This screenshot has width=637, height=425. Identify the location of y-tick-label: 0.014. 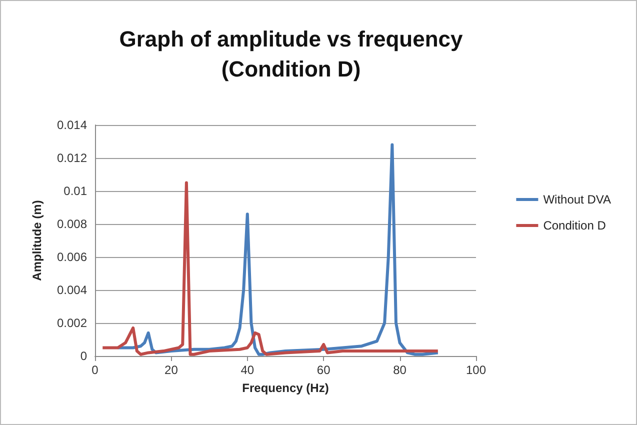
(72, 125).